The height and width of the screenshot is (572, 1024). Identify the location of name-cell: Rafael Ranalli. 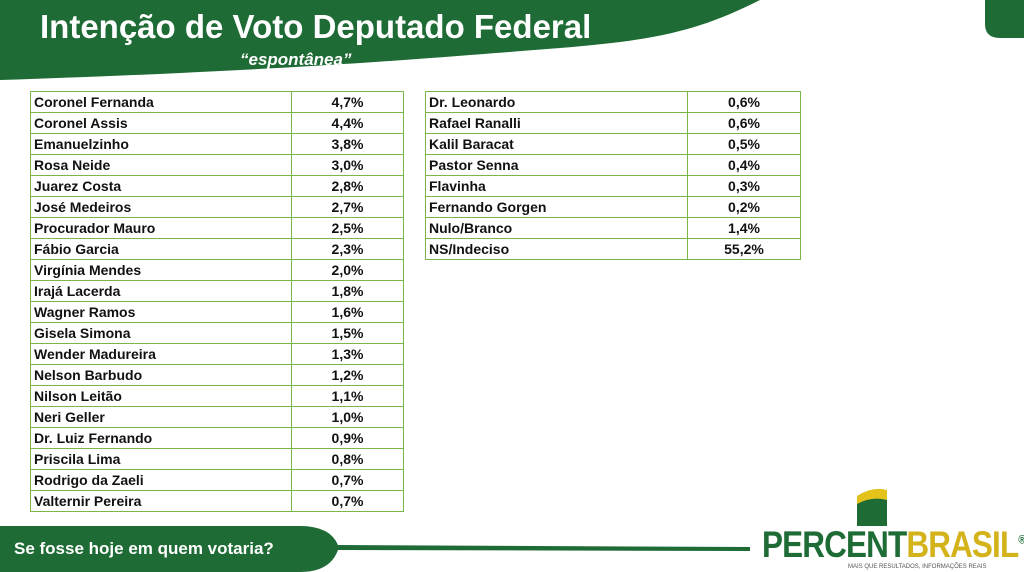
(556, 123).